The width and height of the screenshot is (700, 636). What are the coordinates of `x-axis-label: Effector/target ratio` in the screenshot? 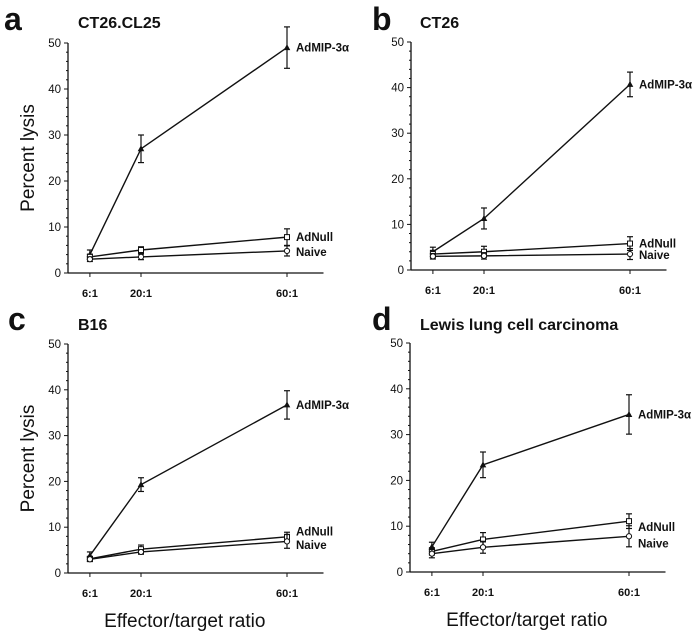 It's located at (184, 621).